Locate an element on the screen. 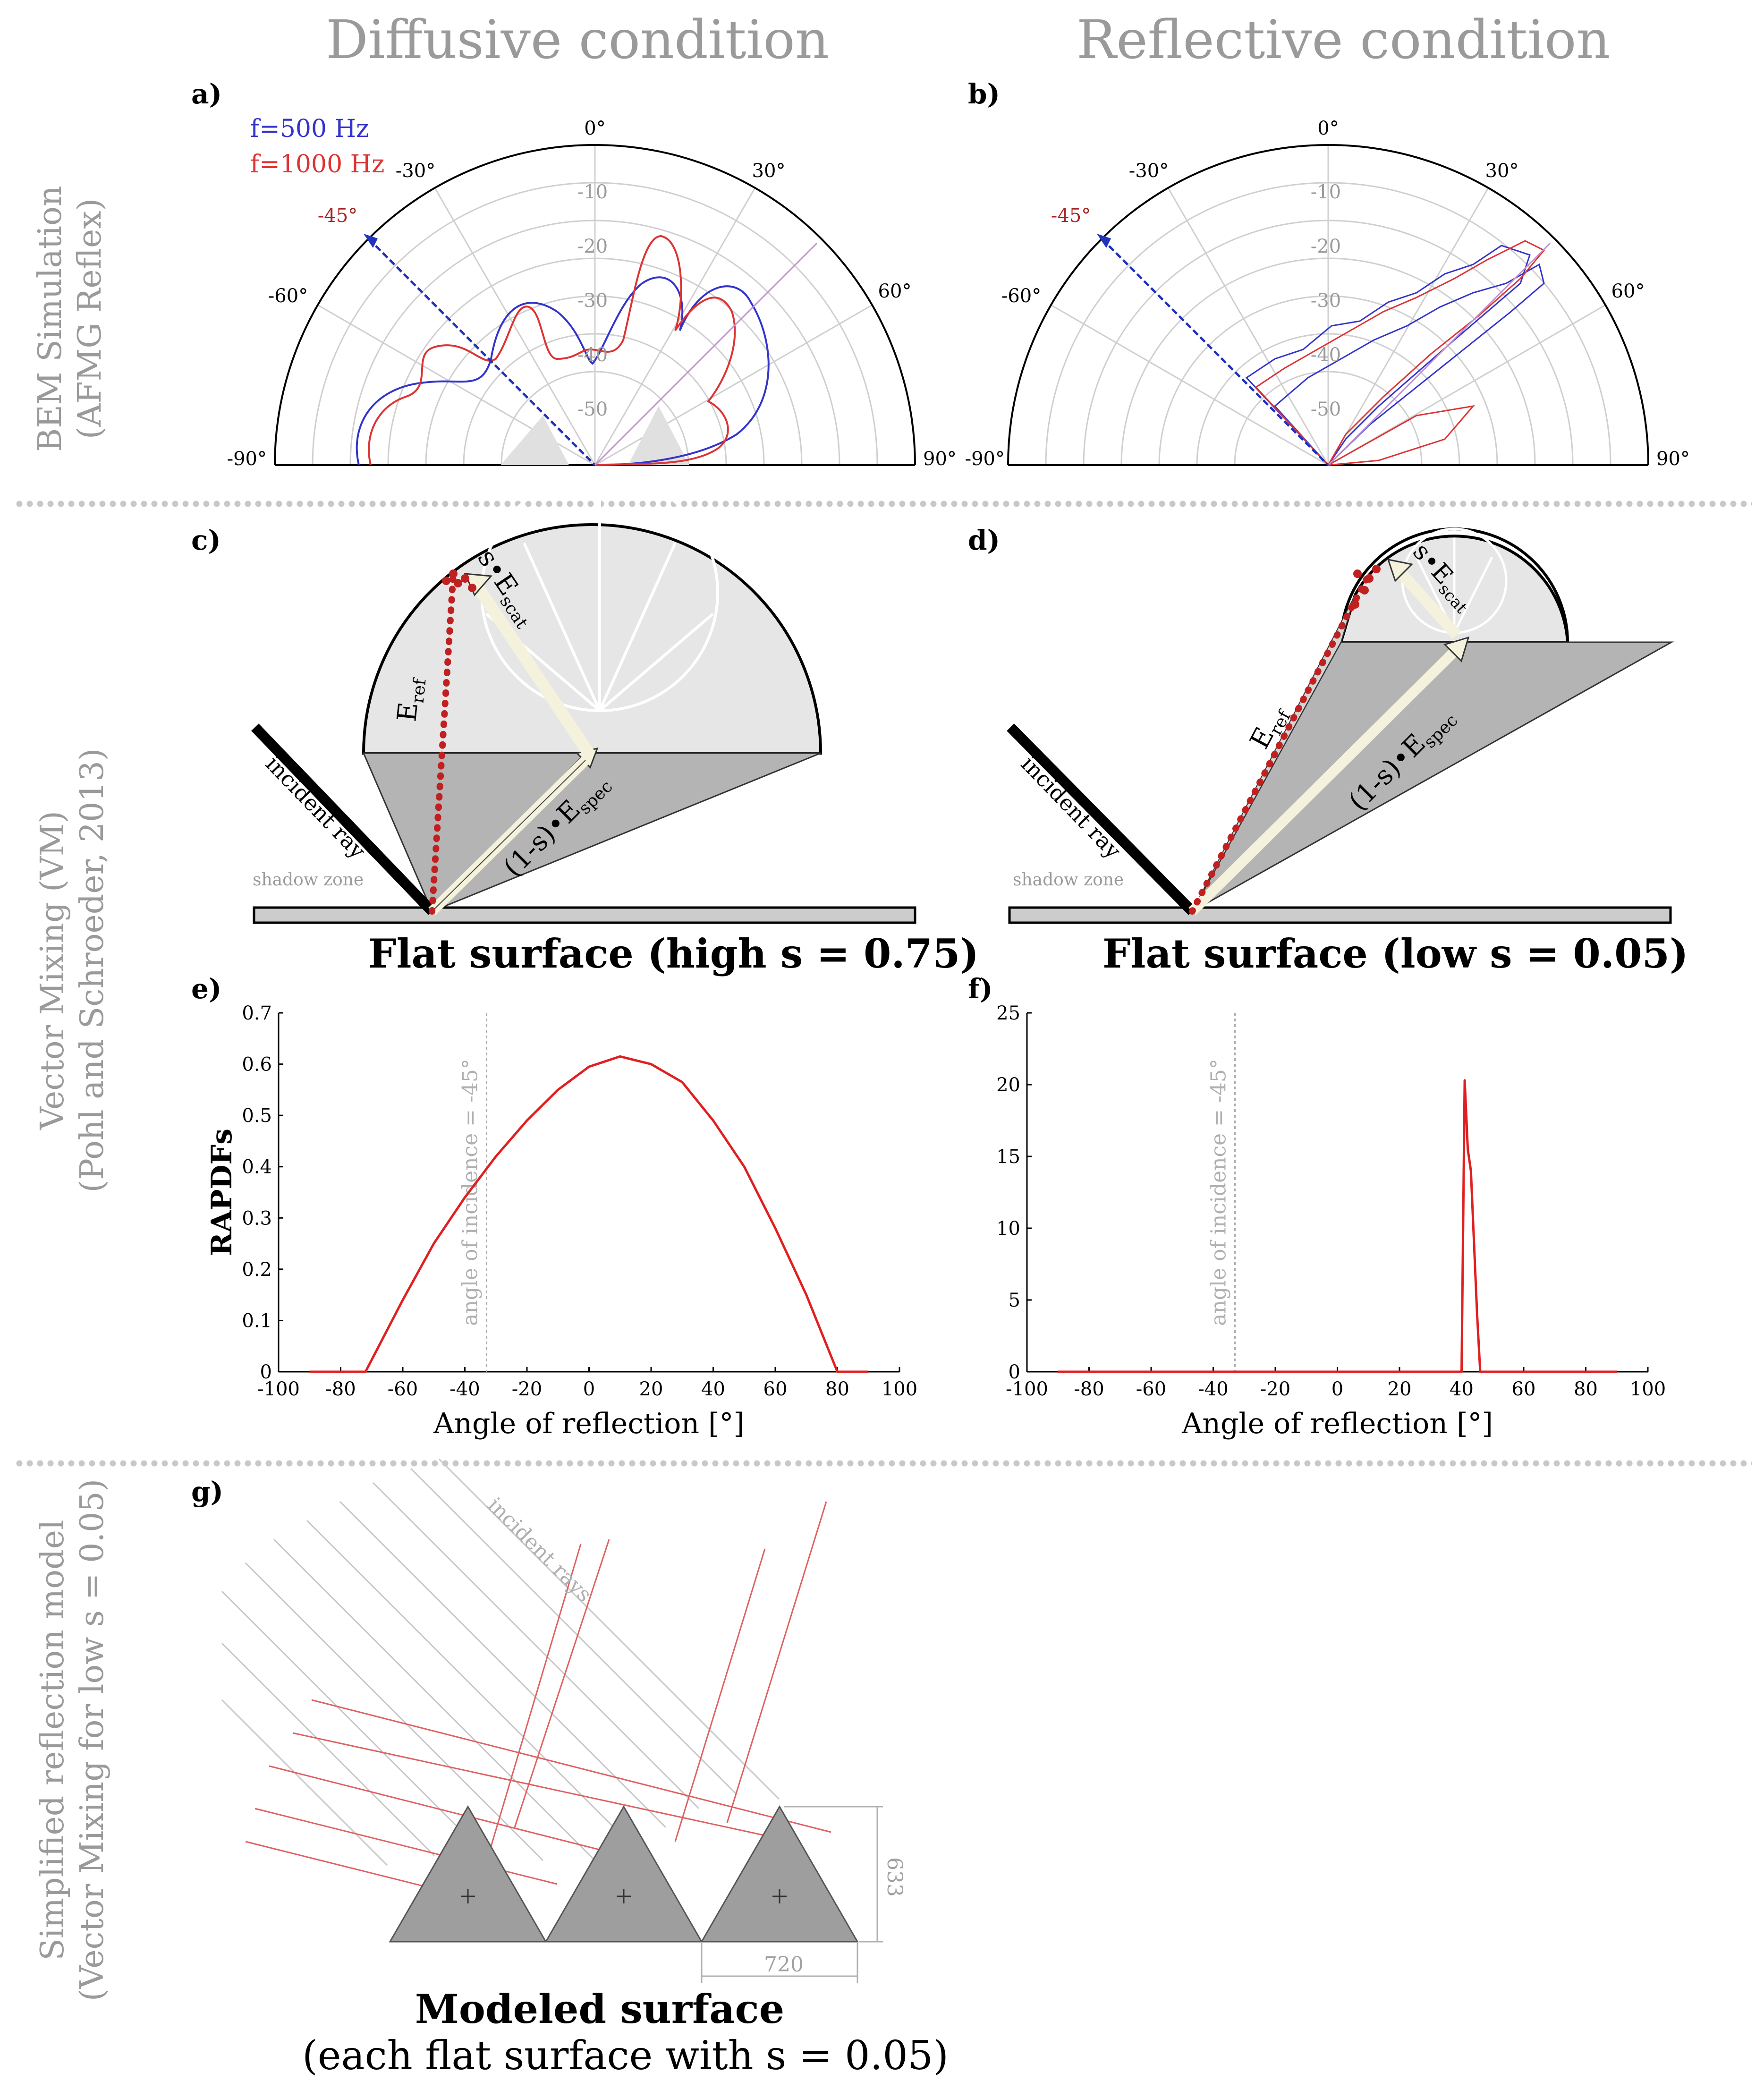 This screenshot has width=1764, height=2098. x-tick-label: -40 is located at coordinates (464, 1389).